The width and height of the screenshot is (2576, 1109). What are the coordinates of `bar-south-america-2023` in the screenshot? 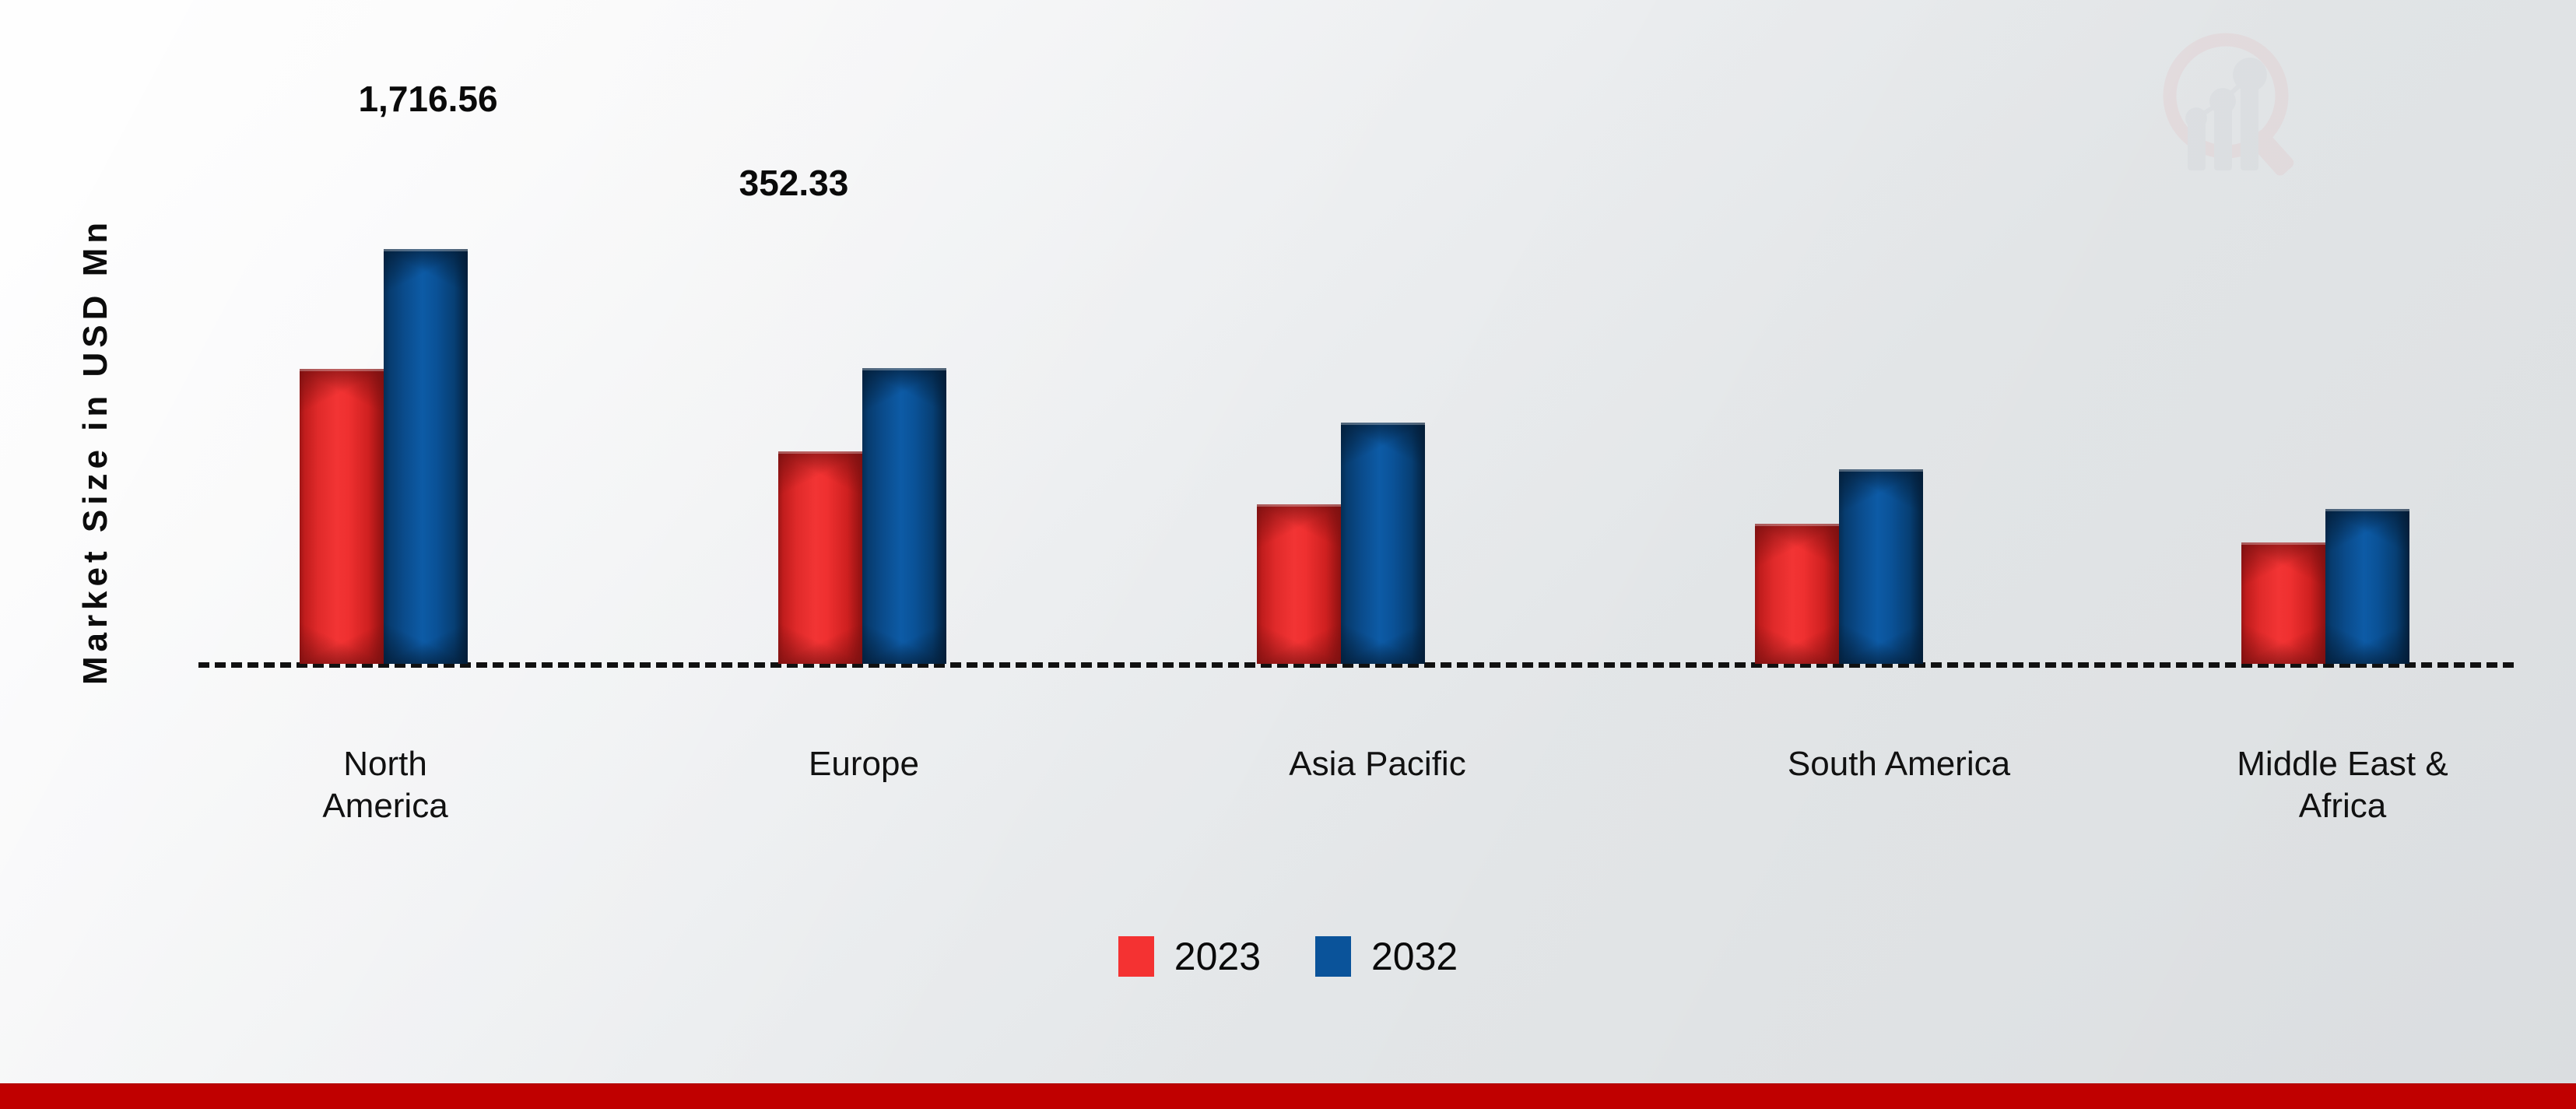 It's located at (1797, 594).